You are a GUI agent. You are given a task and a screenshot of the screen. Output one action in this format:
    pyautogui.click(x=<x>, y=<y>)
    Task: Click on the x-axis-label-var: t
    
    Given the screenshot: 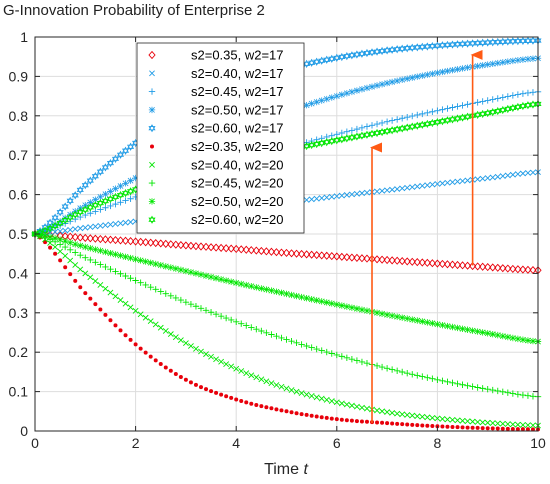 What is the action you would take?
    pyautogui.click(x=305, y=469)
    